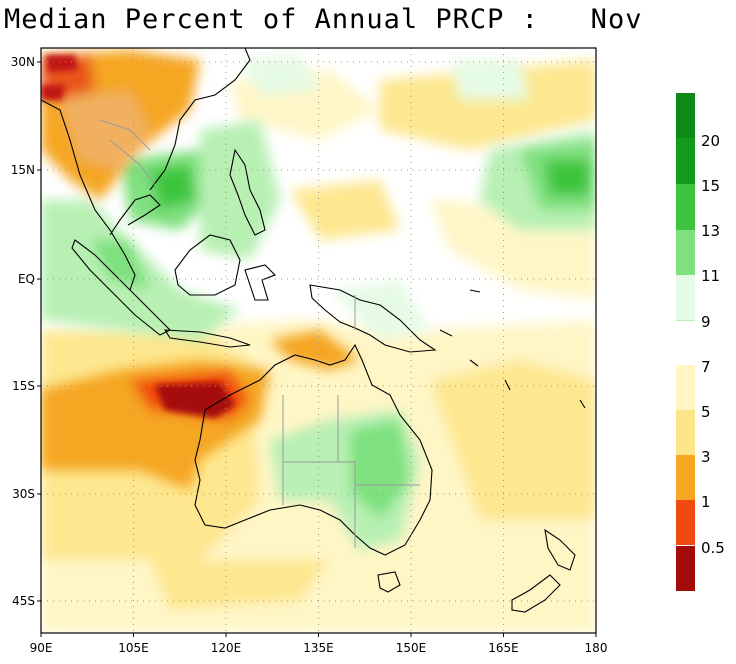  What do you see at coordinates (23, 386) in the screenshot?
I see `lat-label: 15S` at bounding box center [23, 386].